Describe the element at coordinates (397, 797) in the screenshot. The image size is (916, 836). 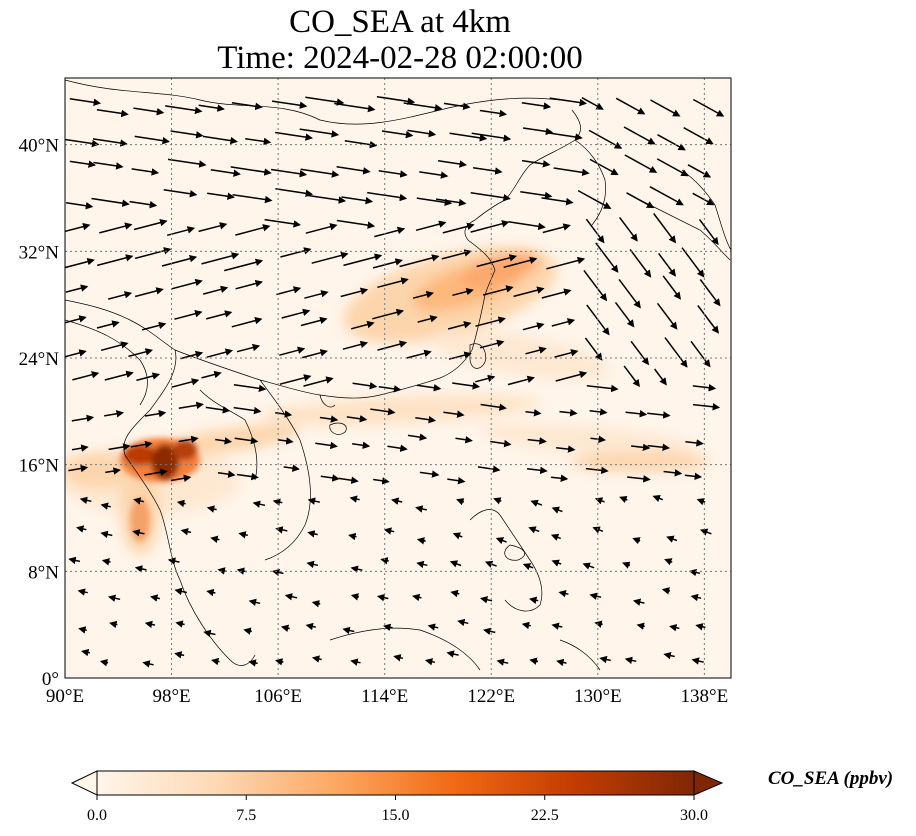
I see `colorbar: 0.0 7.5 15.0 22.5 30.0` at that location.